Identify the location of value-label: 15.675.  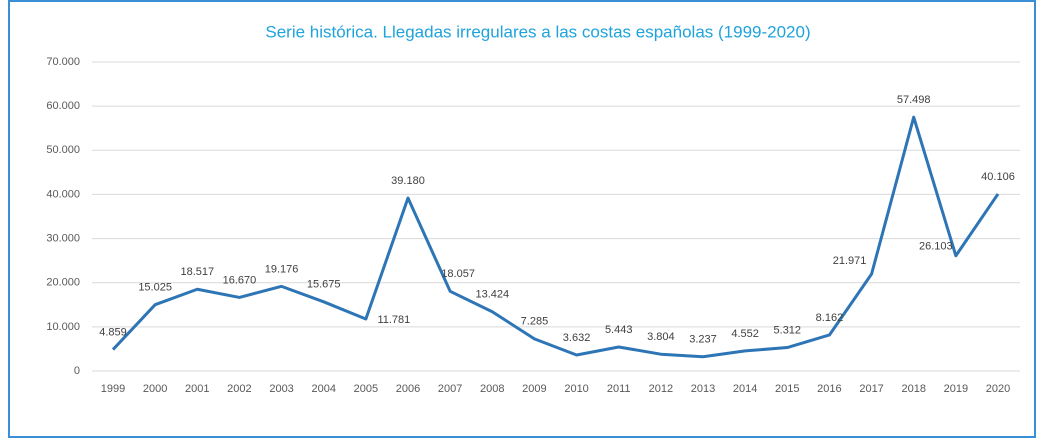
(324, 285).